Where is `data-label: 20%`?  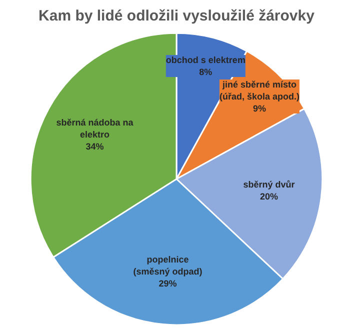 data-label: 20% is located at coordinates (269, 197).